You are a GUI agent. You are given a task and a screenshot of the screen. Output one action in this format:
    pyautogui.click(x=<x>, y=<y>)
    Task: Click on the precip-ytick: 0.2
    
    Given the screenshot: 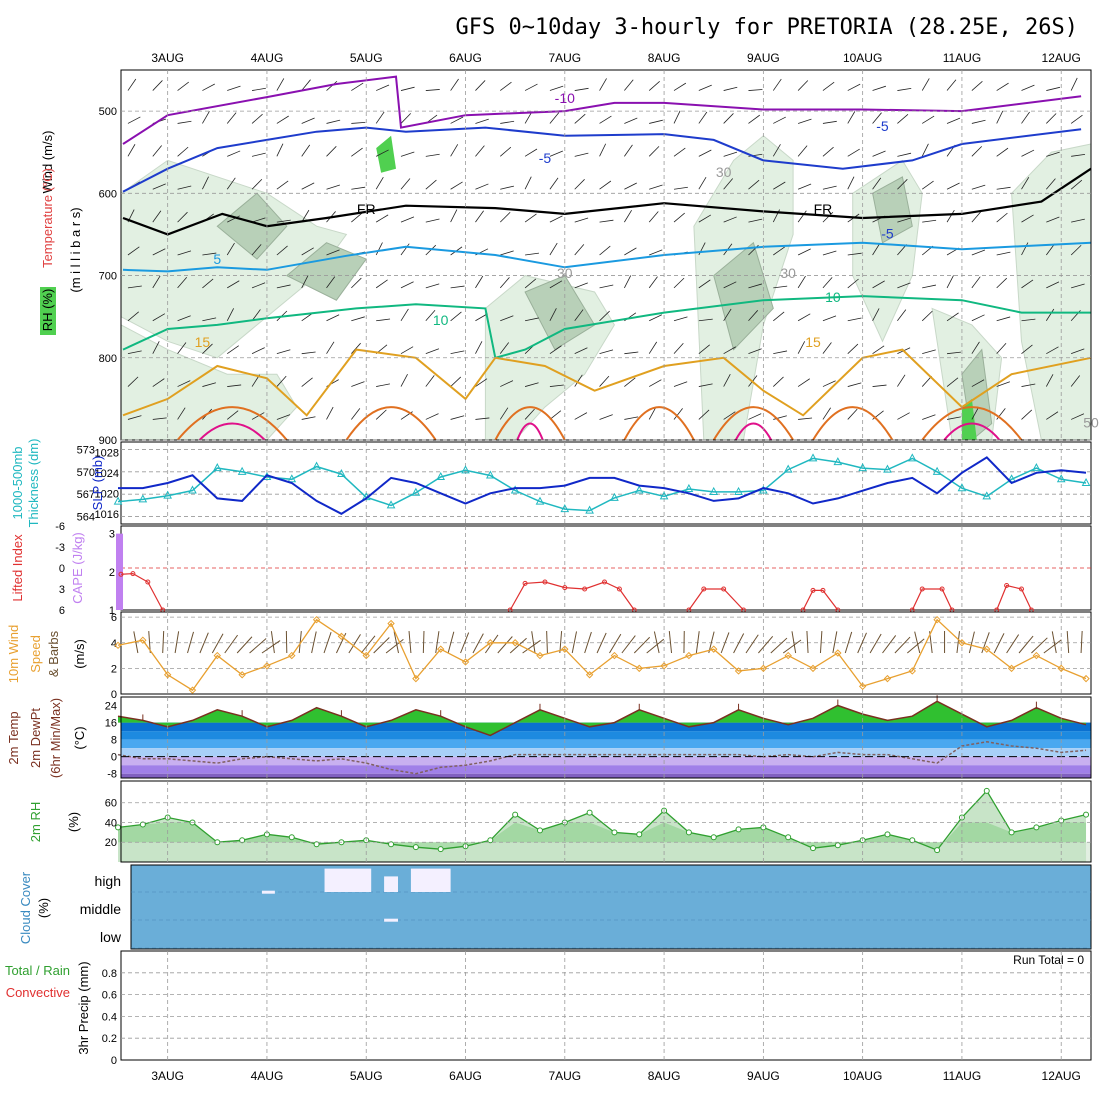 What is the action you would take?
    pyautogui.click(x=109, y=1039)
    